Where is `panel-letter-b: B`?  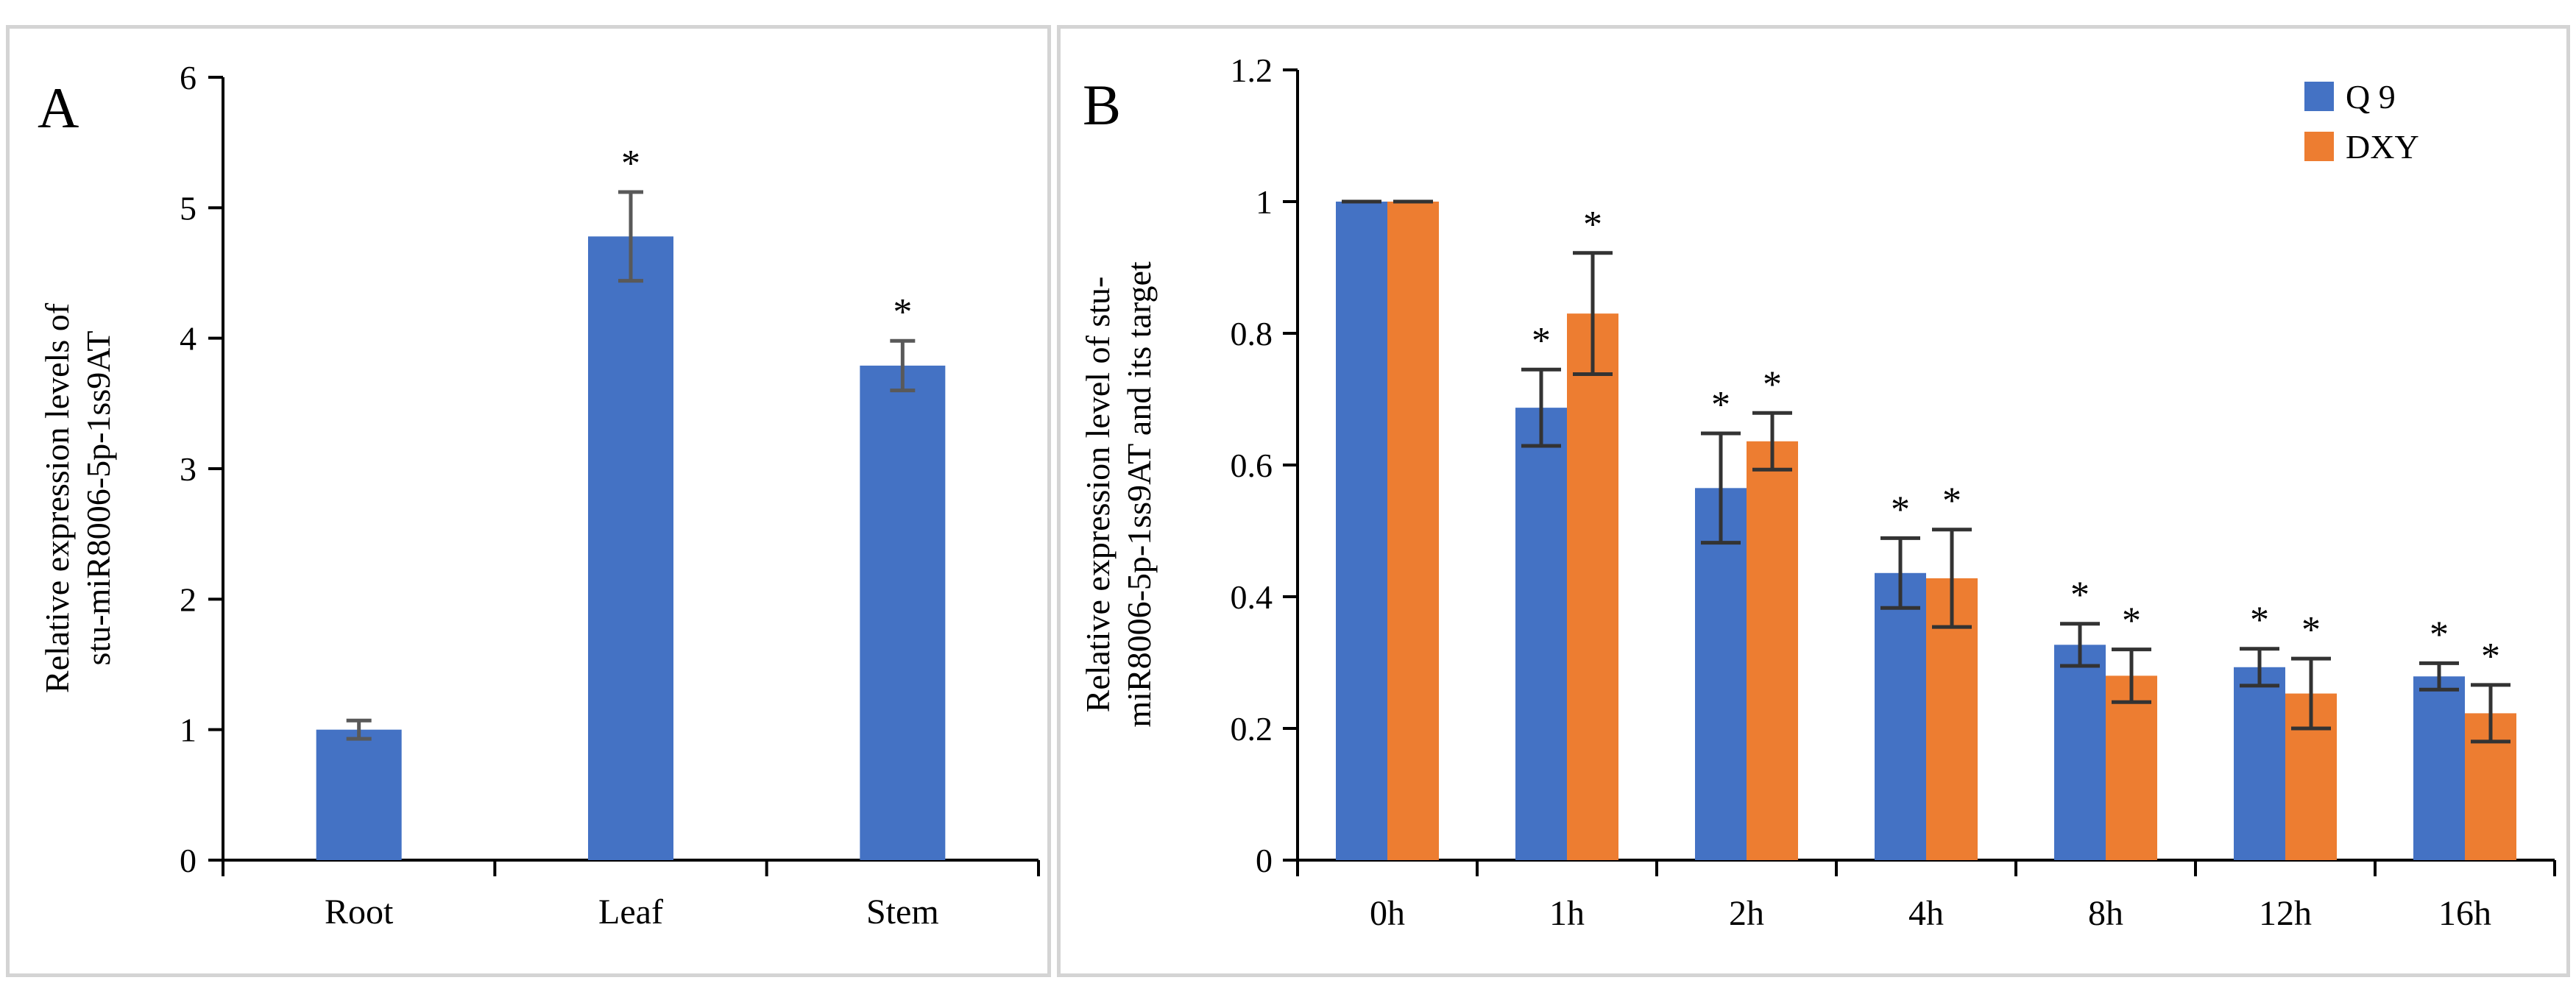
panel-letter-b: B is located at coordinates (1102, 105).